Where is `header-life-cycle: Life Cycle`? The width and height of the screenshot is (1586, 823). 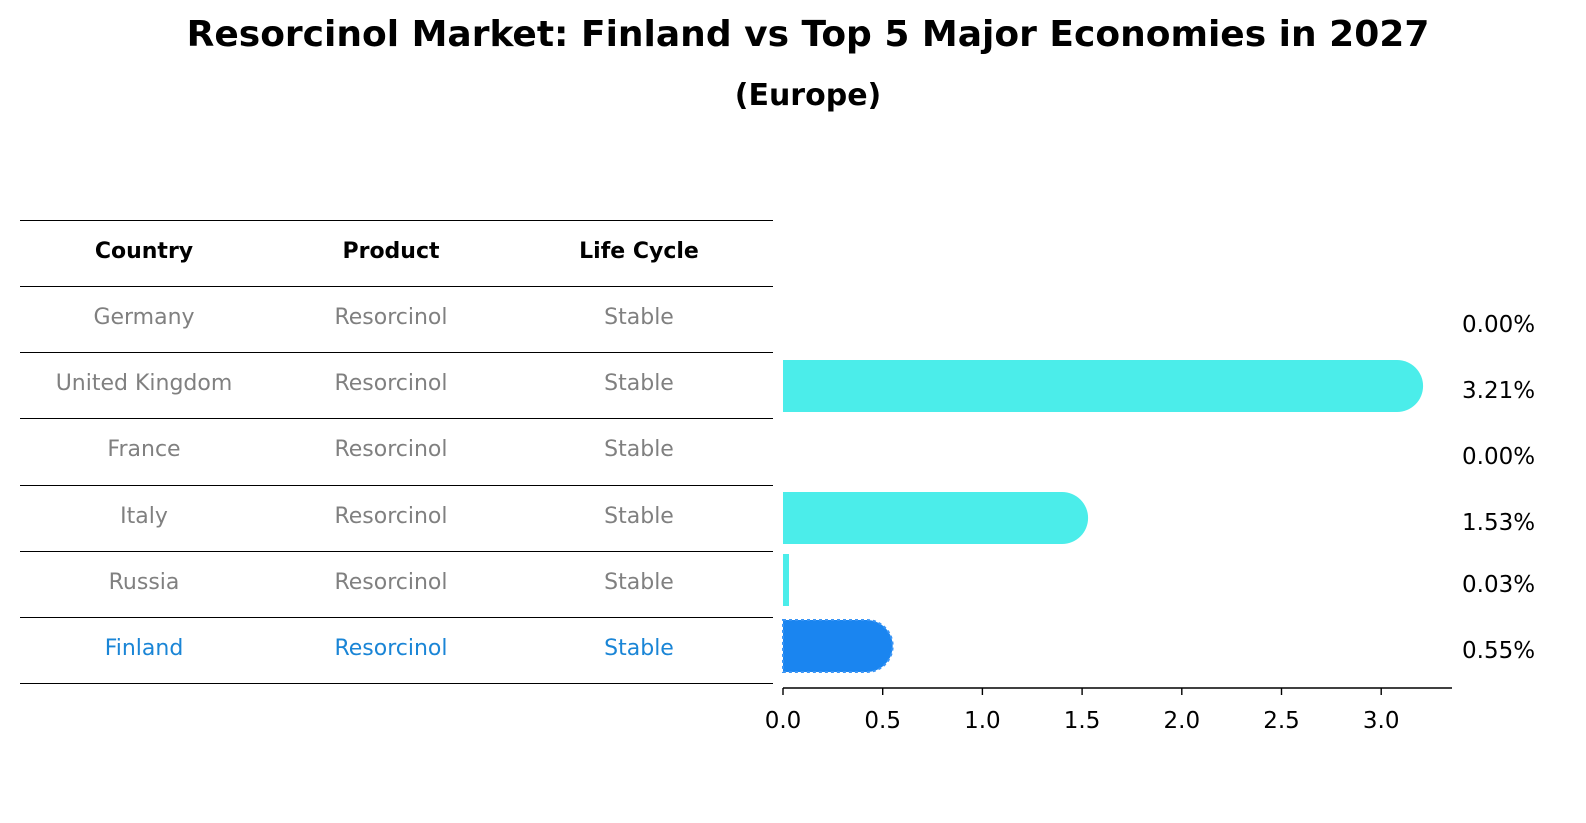 header-life-cycle: Life Cycle is located at coordinates (639, 251).